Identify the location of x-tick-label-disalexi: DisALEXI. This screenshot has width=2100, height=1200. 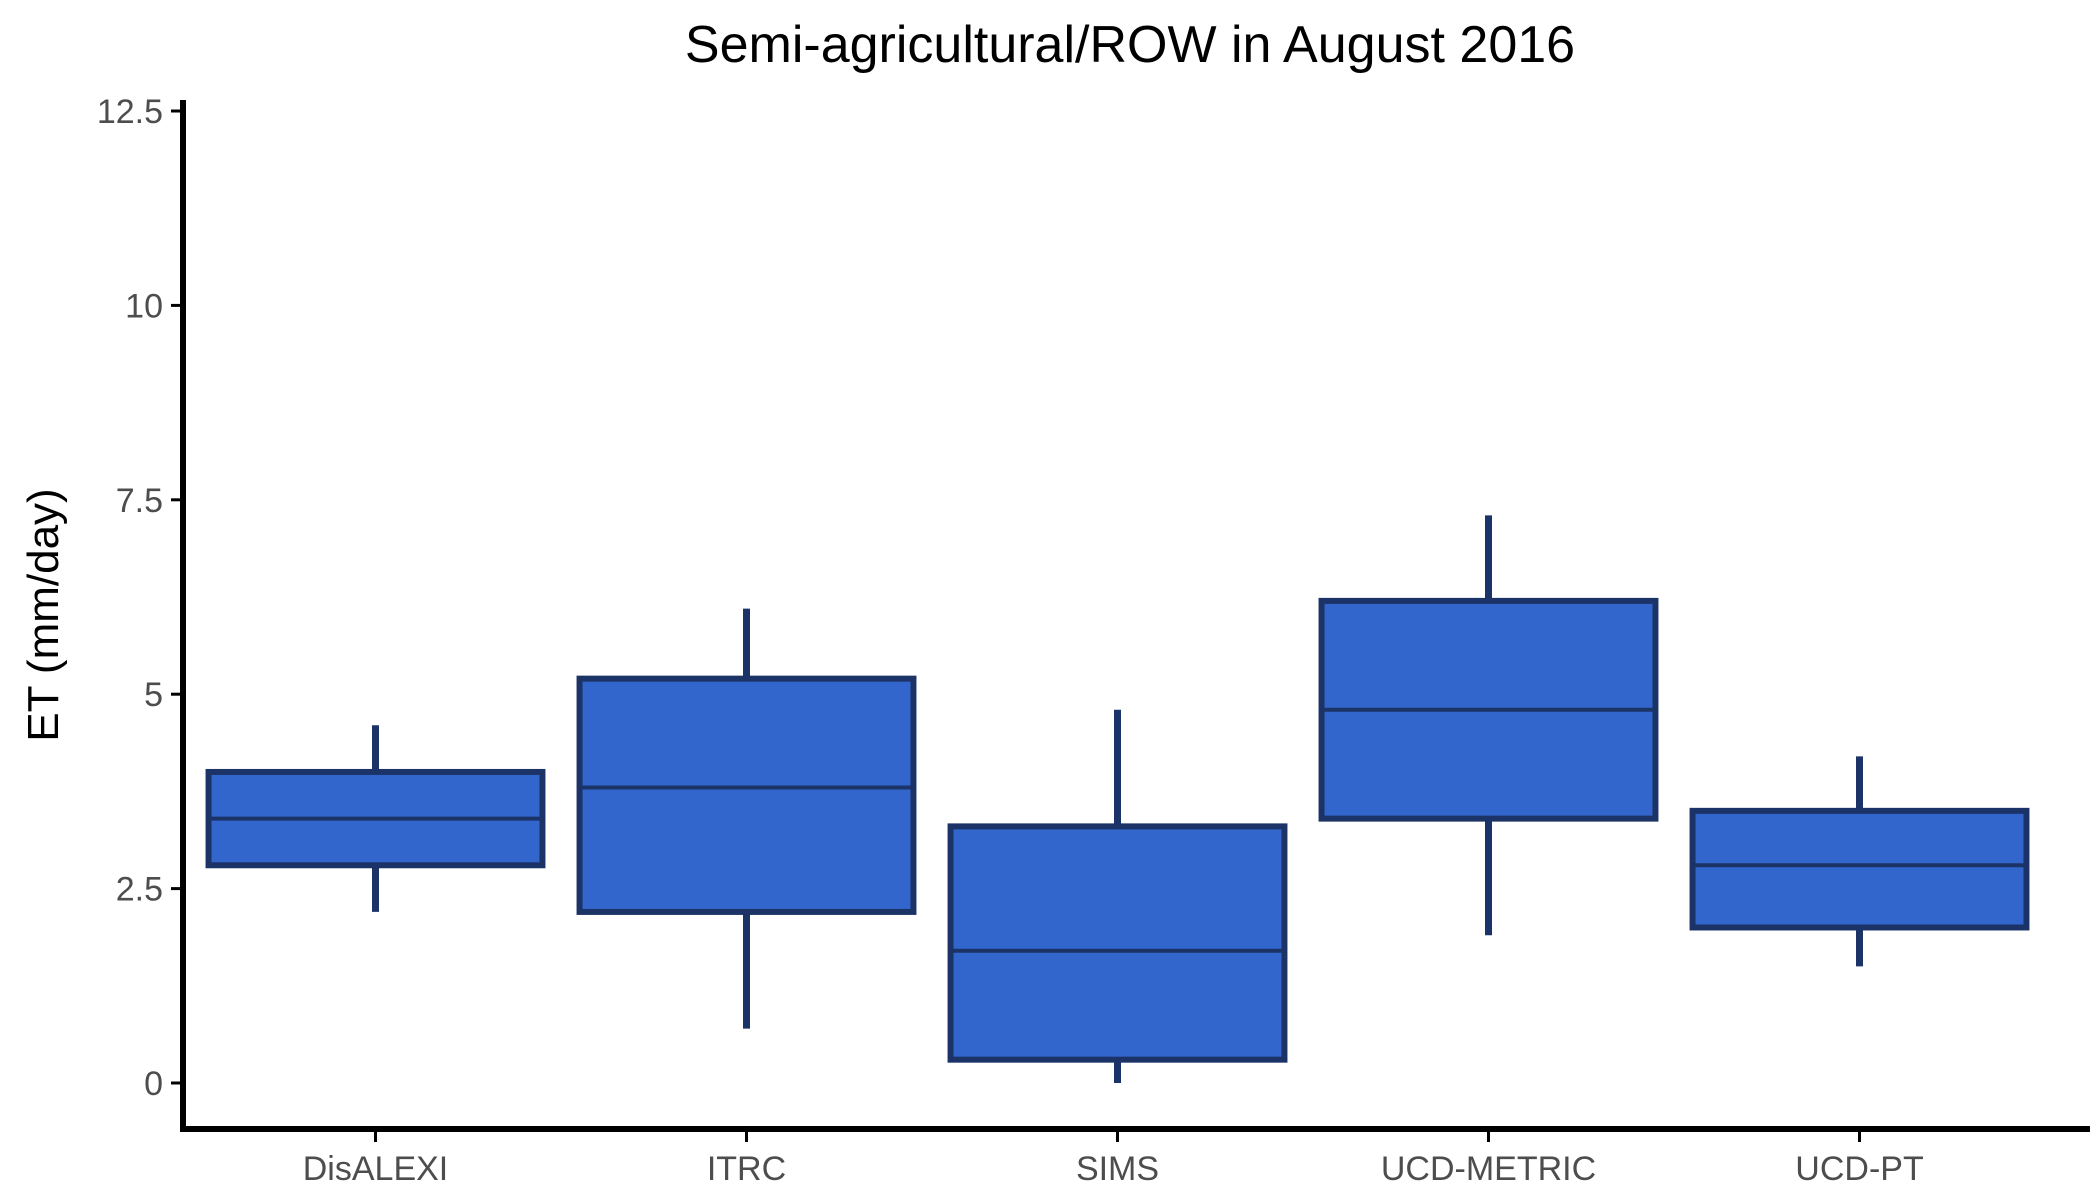
(376, 1169).